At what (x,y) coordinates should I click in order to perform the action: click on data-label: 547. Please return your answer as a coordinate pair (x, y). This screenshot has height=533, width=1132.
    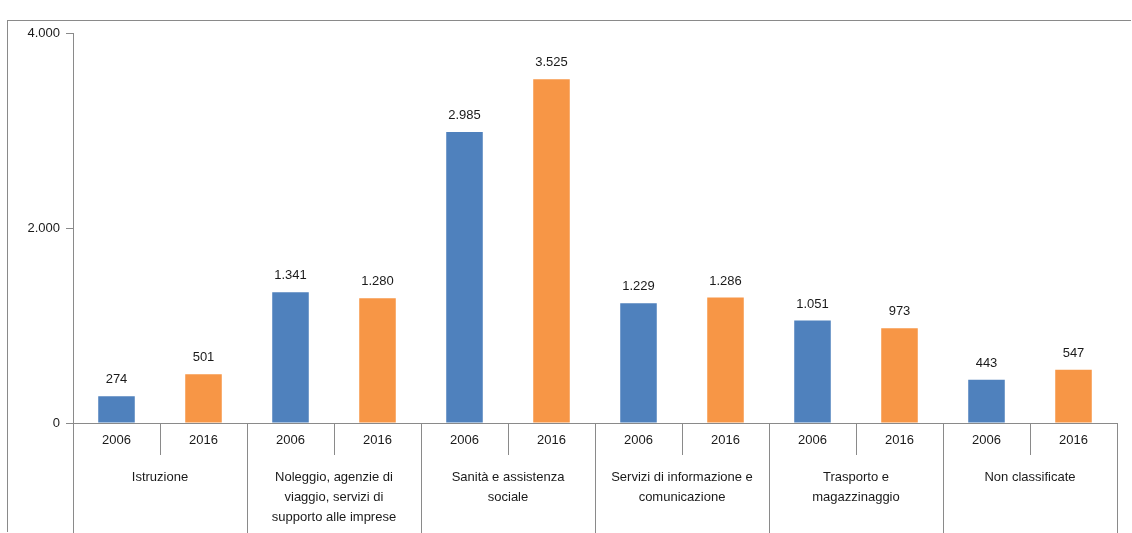
    Looking at the image, I should click on (1073, 352).